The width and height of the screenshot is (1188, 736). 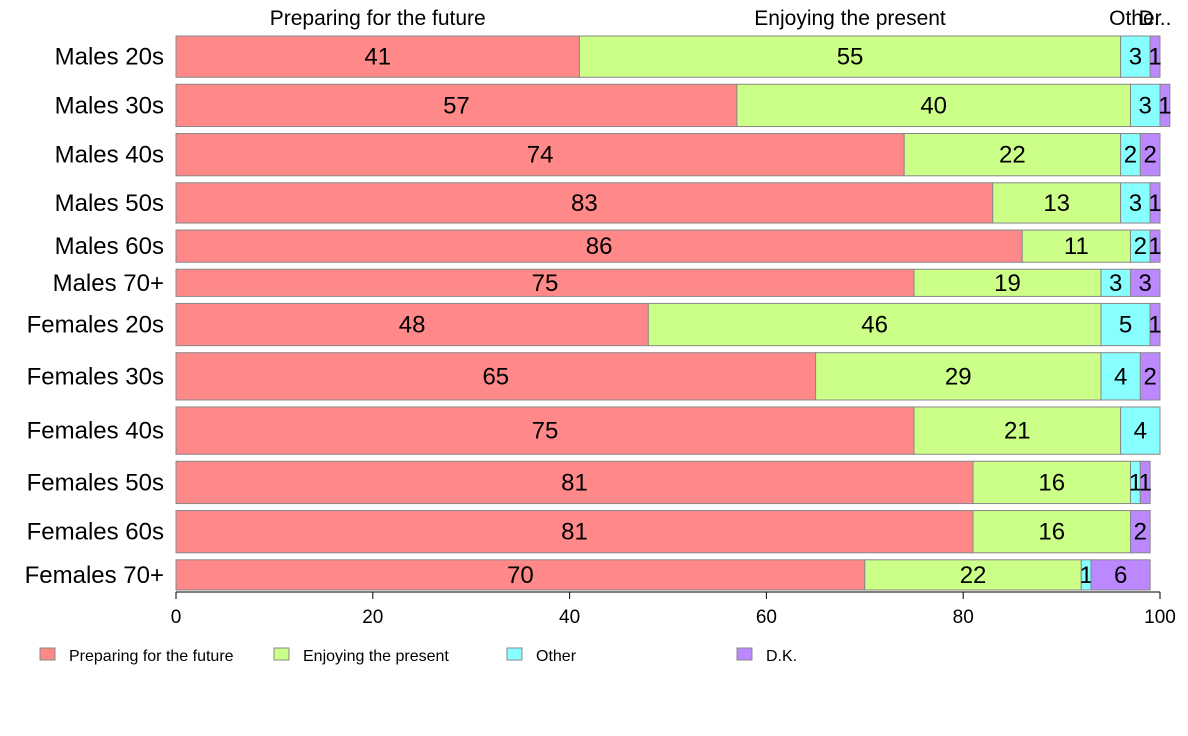 I want to click on x-tick-label: 60, so click(x=766, y=617).